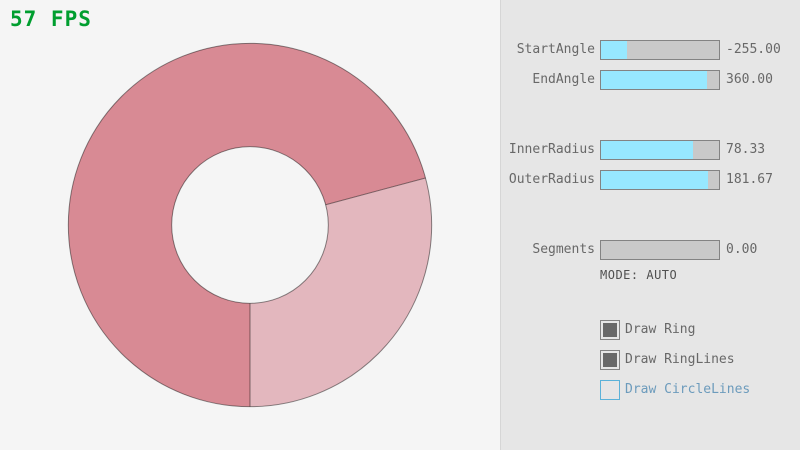 This screenshot has height=450, width=800. What do you see at coordinates (551, 179) in the screenshot?
I see `outerradius-label: OuterRadius` at bounding box center [551, 179].